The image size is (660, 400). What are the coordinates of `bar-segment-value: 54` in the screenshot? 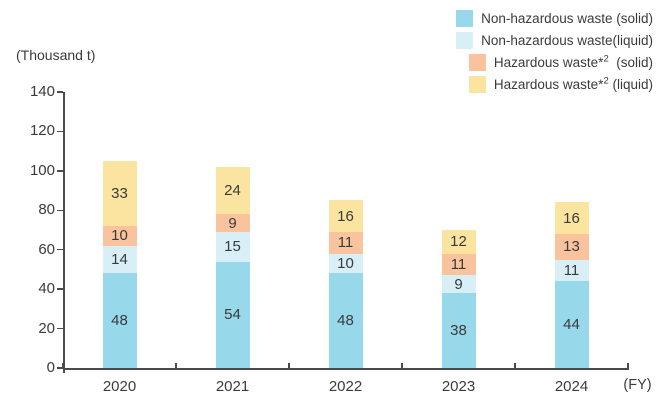 It's located at (232, 315).